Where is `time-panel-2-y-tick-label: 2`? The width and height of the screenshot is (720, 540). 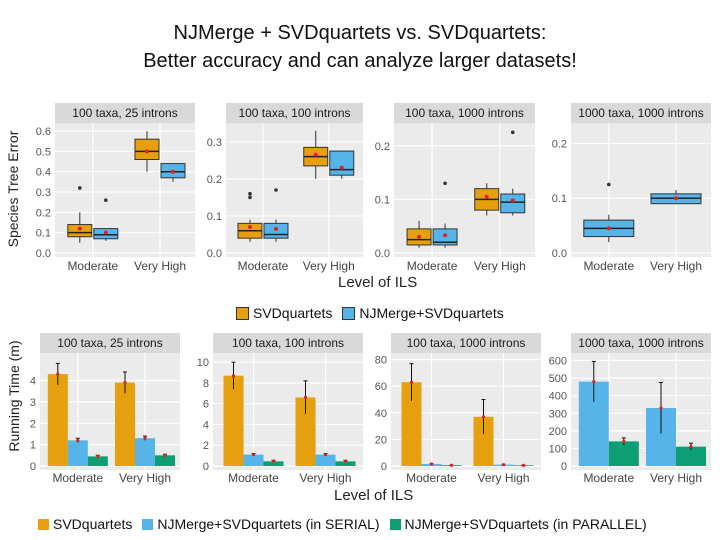
time-panel-2-y-tick-label: 2 is located at coordinates (206, 446).